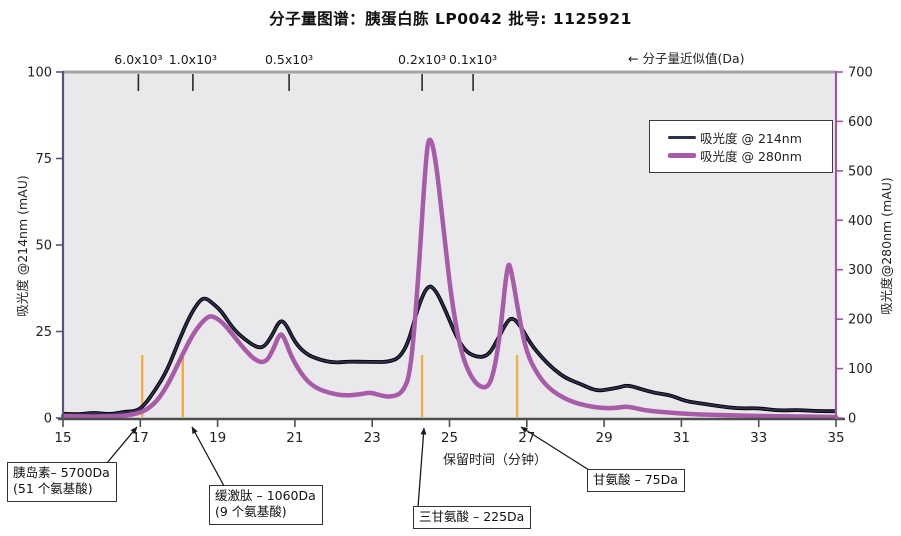  Describe the element at coordinates (751, 138) in the screenshot. I see `legend-label-214: 吸光度 @ 214nm` at that location.